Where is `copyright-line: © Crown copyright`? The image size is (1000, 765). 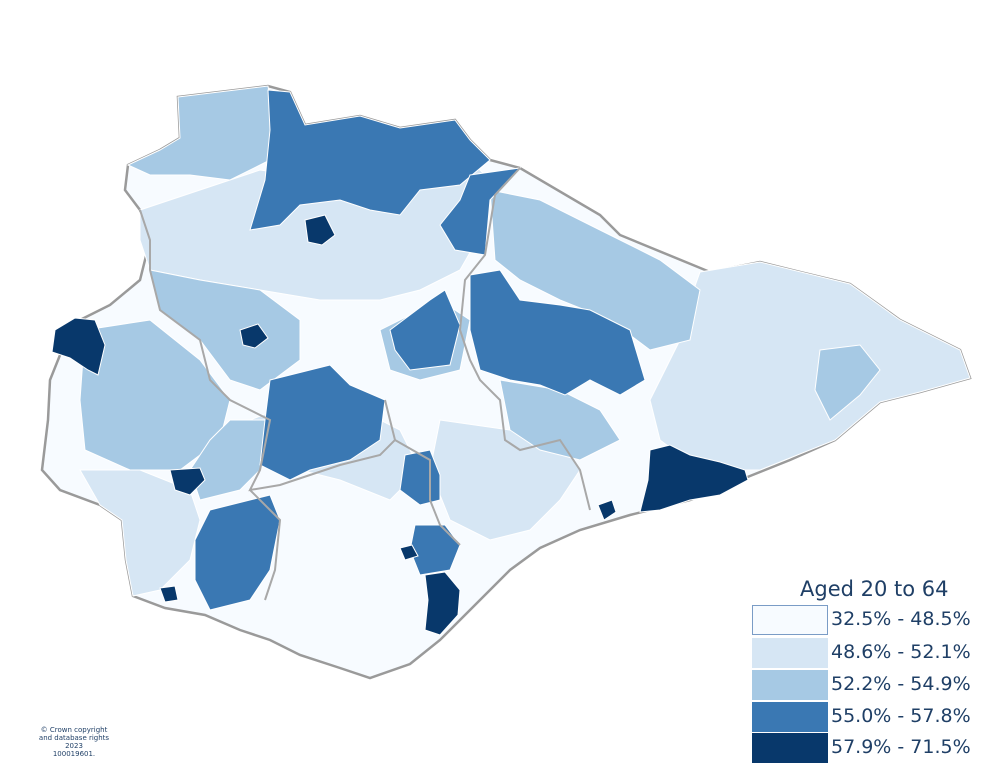 copyright-line: © Crown copyright is located at coordinates (74, 730).